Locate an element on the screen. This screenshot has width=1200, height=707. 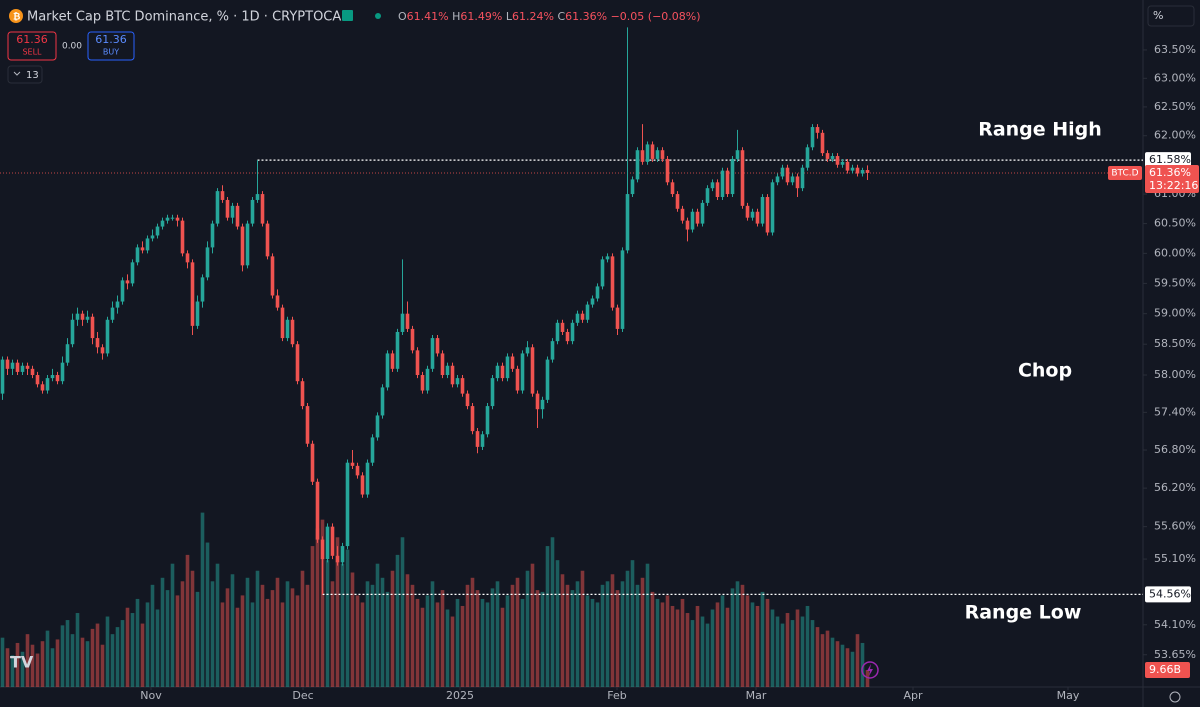
y-tick-label: 55.10% is located at coordinates (1175, 558).